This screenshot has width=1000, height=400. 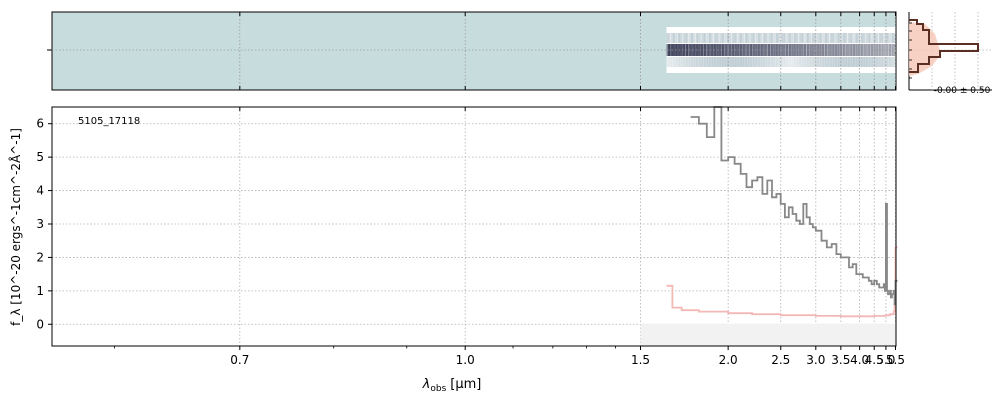 I want to click on y-tick-label: 2, so click(x=40, y=257).